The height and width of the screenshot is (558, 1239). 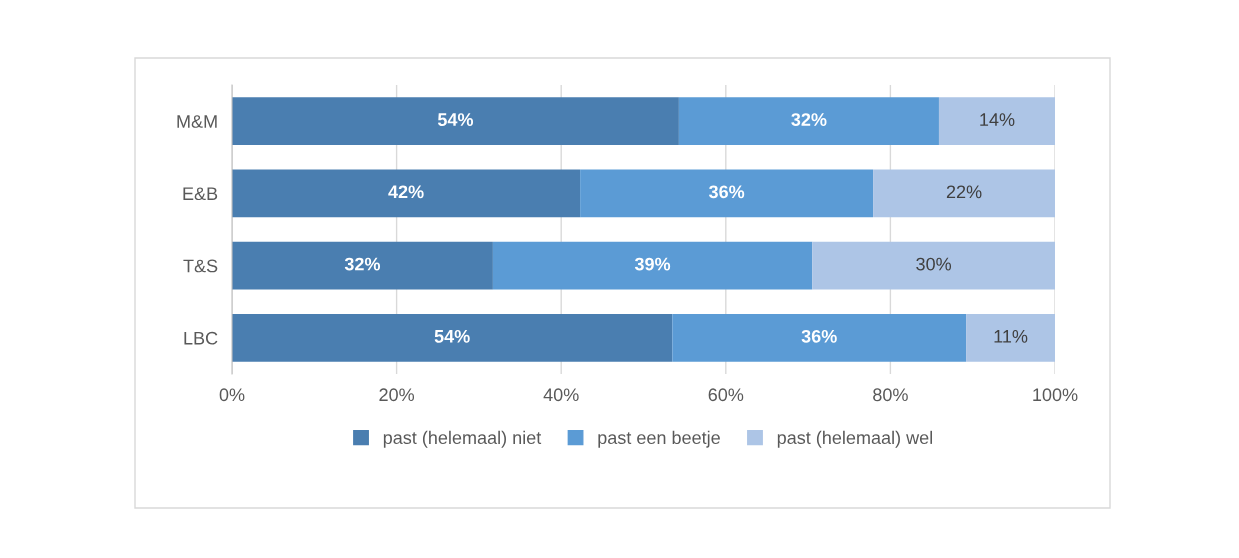 I want to click on y-tick-label: LBC, so click(x=201, y=338).